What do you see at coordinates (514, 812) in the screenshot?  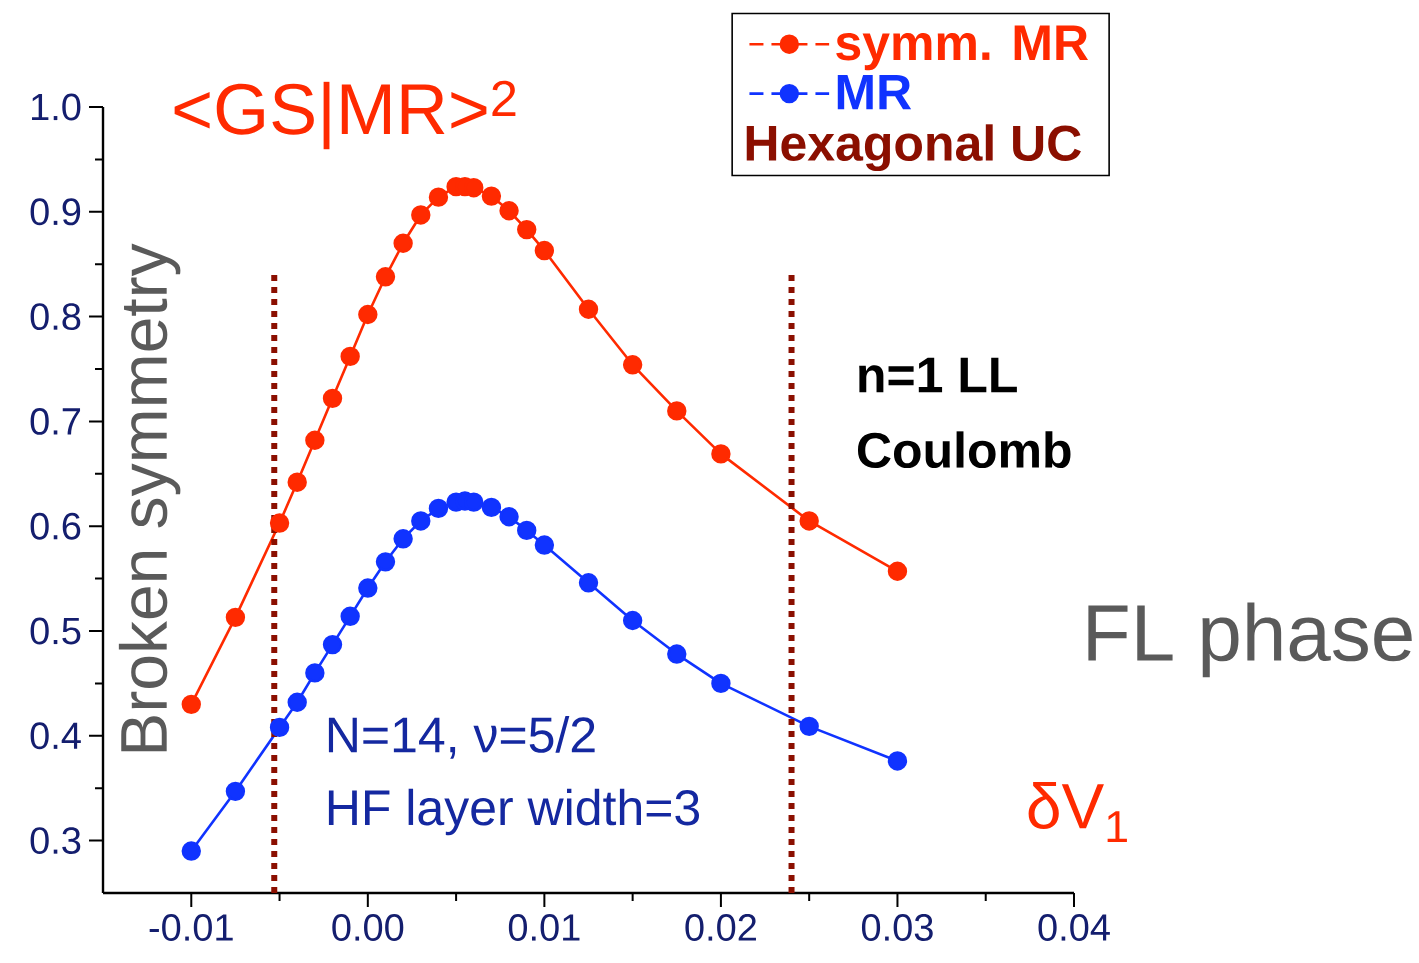 I see `annotation: HF layer width=3` at bounding box center [514, 812].